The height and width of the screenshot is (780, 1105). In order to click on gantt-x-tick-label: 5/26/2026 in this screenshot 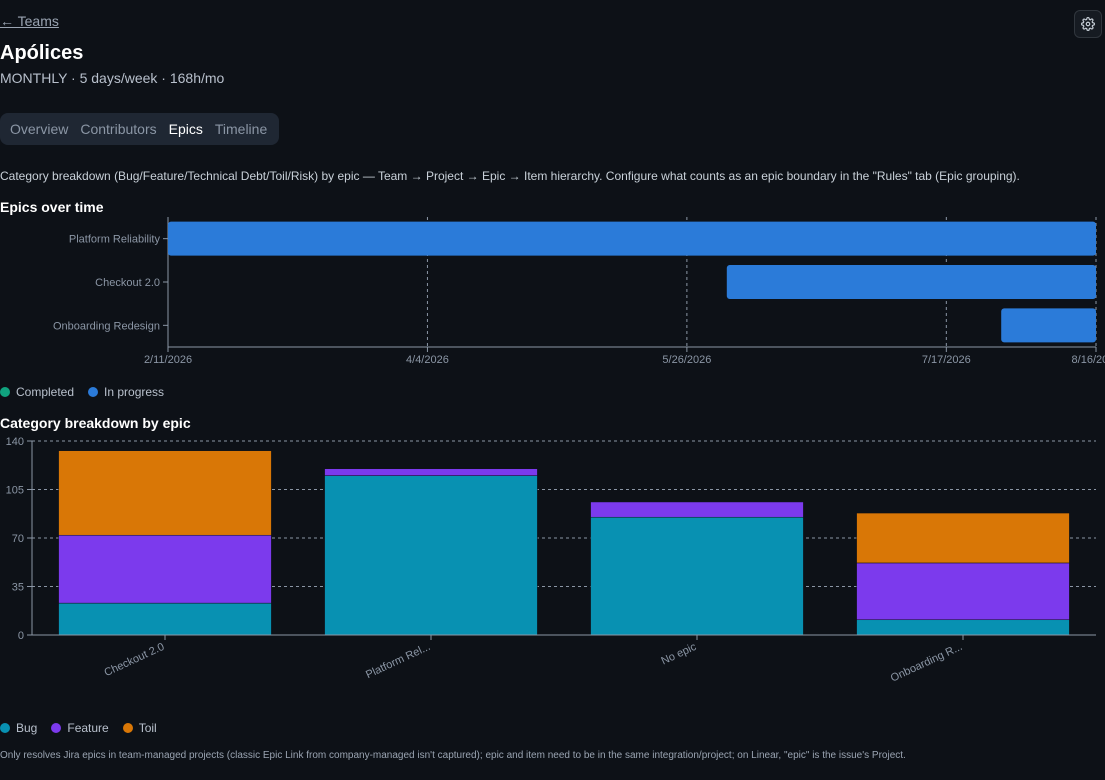, I will do `click(686, 359)`.